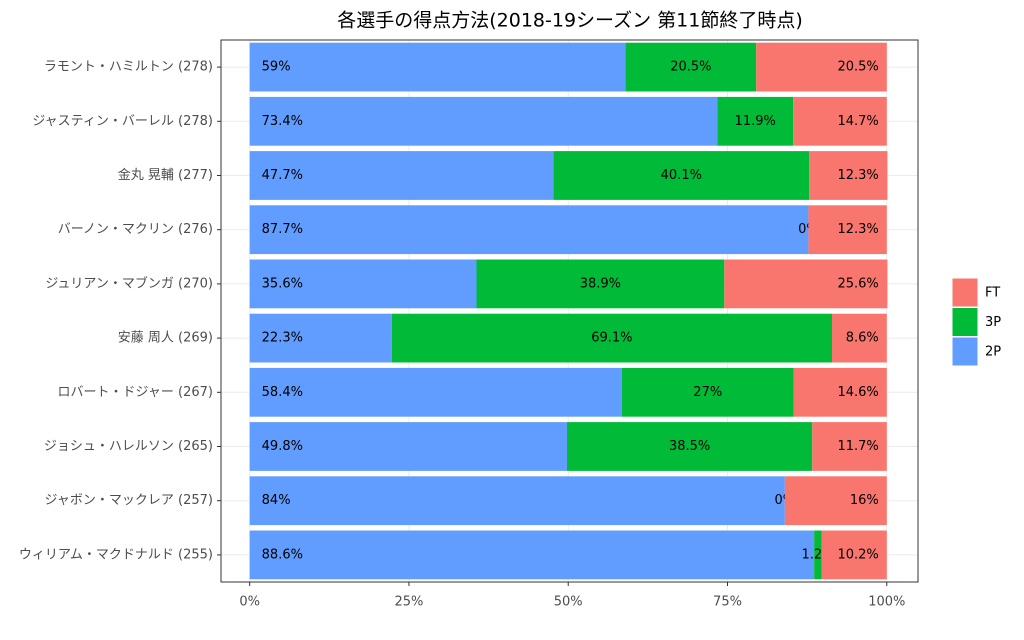 This screenshot has width=1024, height=640. Describe the element at coordinates (857, 283) in the screenshot. I see `data-label: 25.6%` at that location.